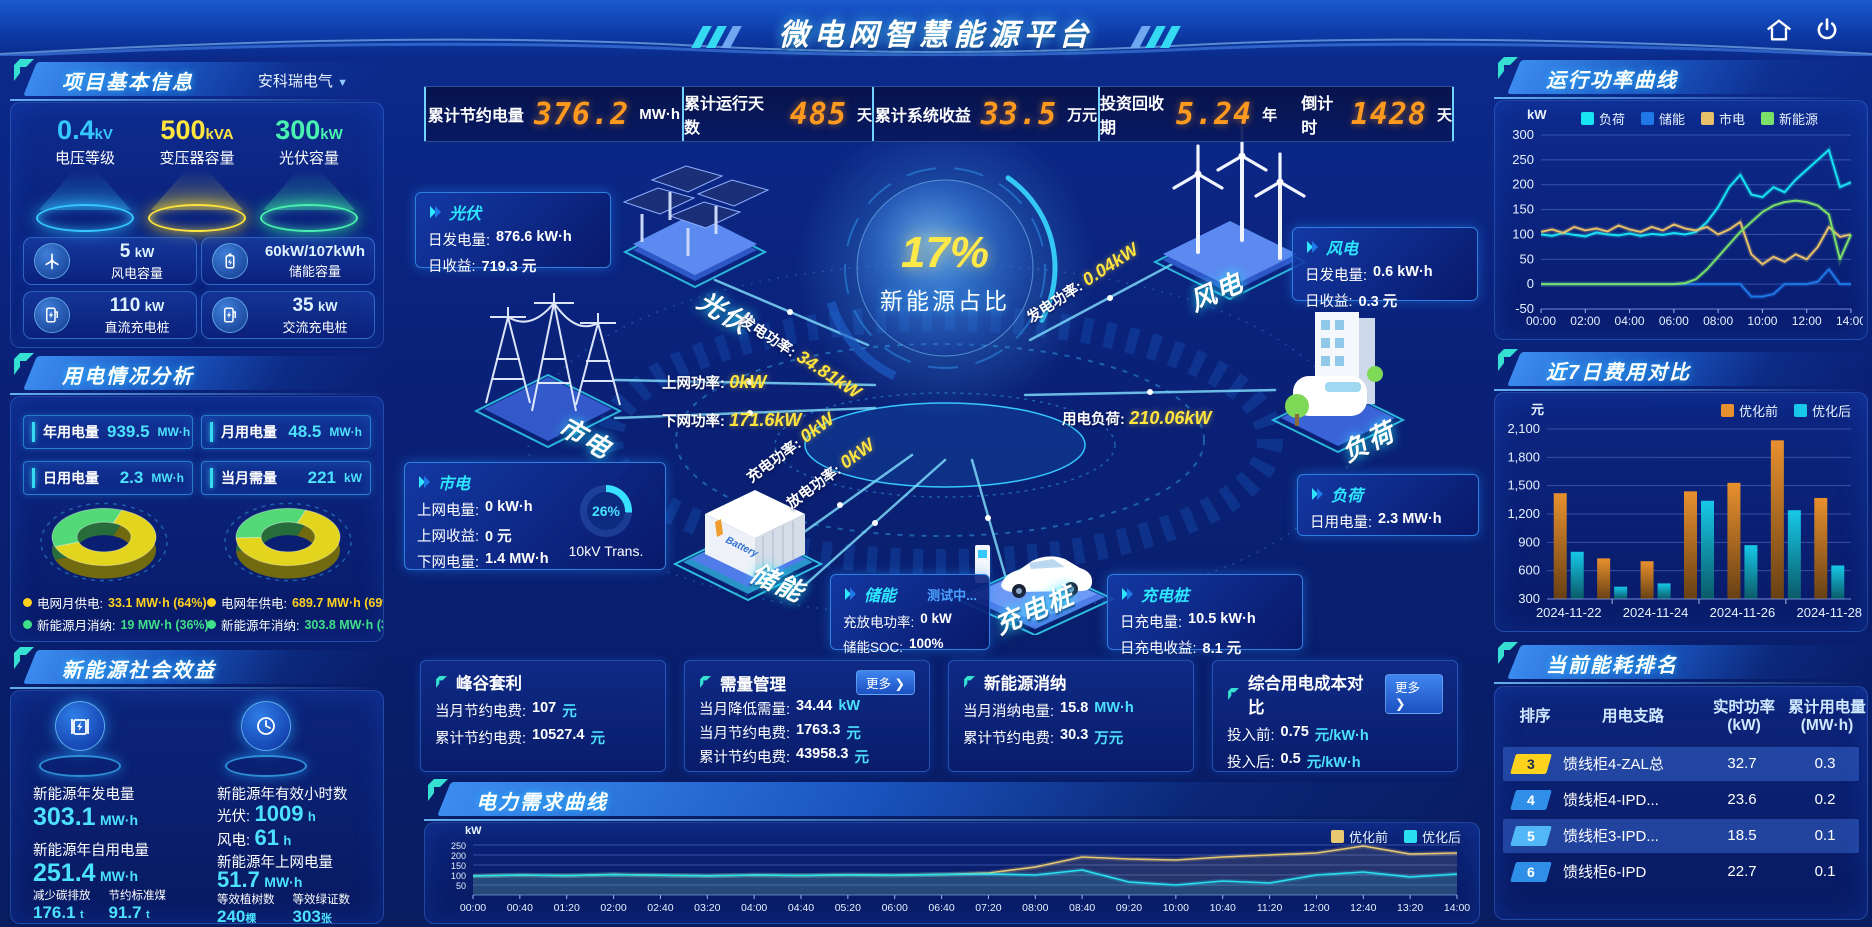 Image resolution: width=1872 pixels, height=927 pixels. What do you see at coordinates (295, 624) in the screenshot?
I see `usage-legend-item: 新能源年消纳: 303.8 MW·h (31%)` at bounding box center [295, 624].